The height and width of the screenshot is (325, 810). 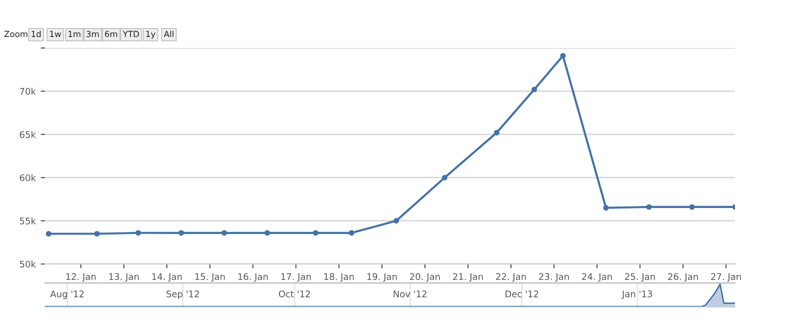 What do you see at coordinates (151, 34) in the screenshot?
I see `text: 1y` at bounding box center [151, 34].